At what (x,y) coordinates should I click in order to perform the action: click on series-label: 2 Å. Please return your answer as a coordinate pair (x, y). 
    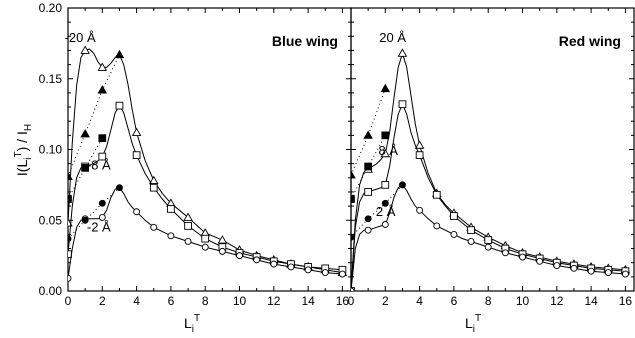
    Looking at the image, I should click on (386, 211).